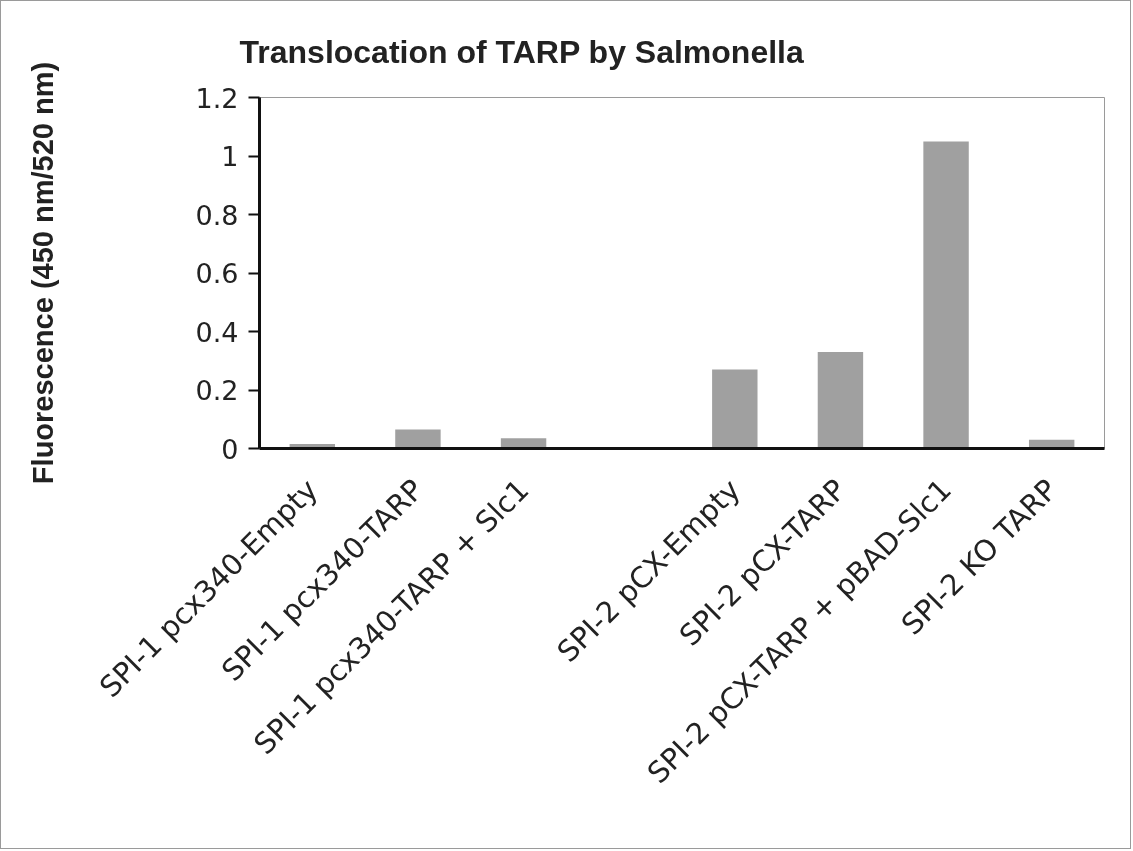  What do you see at coordinates (230, 449) in the screenshot?
I see `y-tick-label: 0` at bounding box center [230, 449].